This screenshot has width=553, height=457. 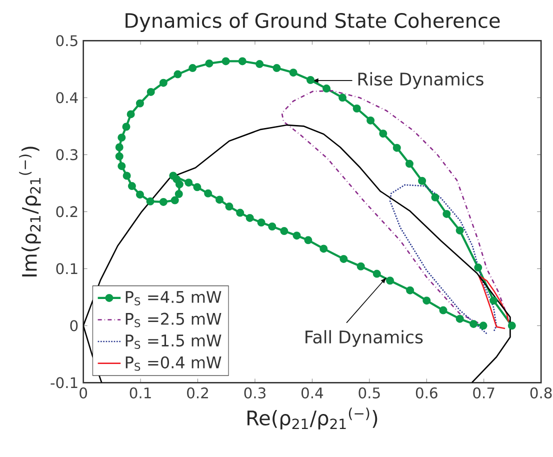 I want to click on legend-label: P$_{S}$ =1.5 mW, so click(x=174, y=341).